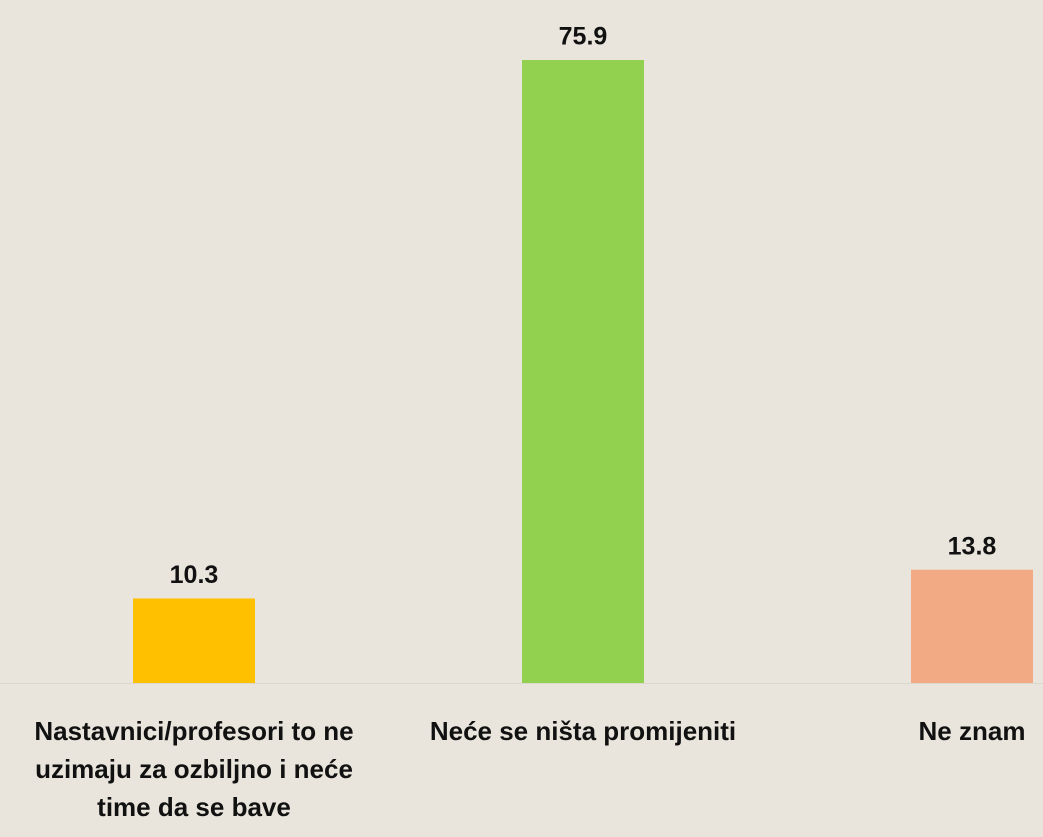  I want to click on value-label: 10.3, so click(194, 575).